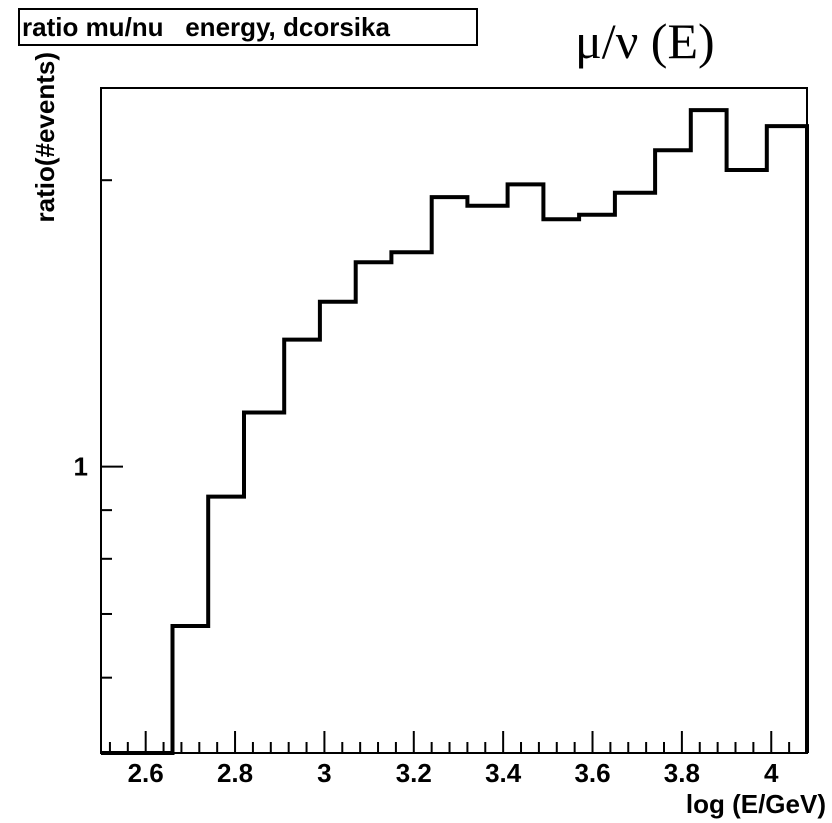 The image size is (832, 823). What do you see at coordinates (756, 804) in the screenshot?
I see `x-axis-title: log (E/GeV)` at bounding box center [756, 804].